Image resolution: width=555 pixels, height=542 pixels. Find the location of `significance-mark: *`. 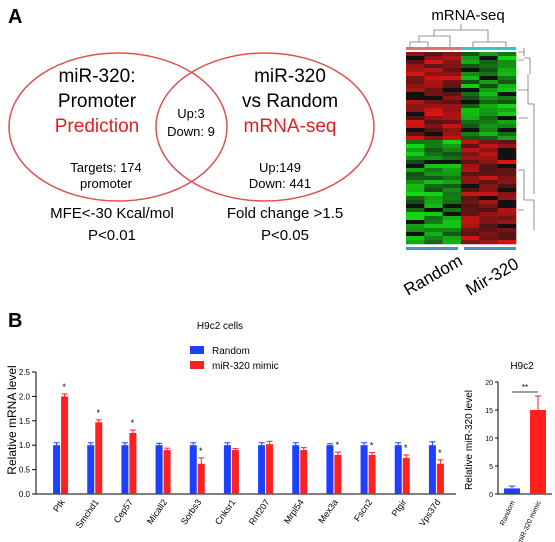

significance-mark: * is located at coordinates (98, 413).